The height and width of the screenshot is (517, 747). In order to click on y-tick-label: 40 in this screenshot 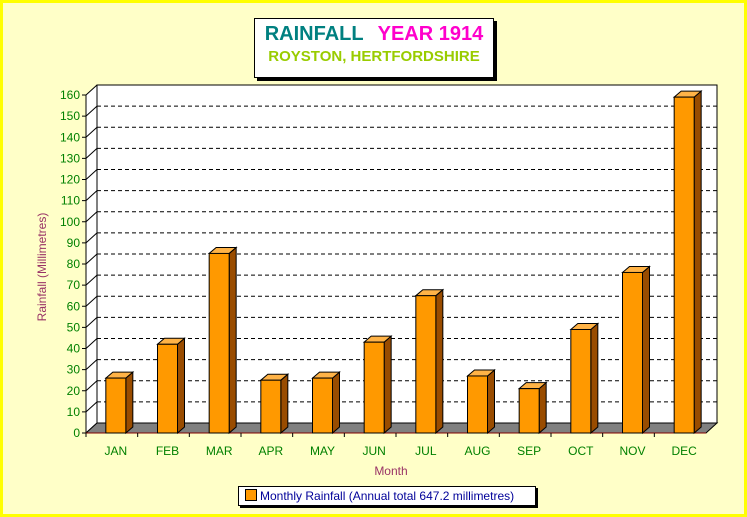, I will do `click(74, 349)`.